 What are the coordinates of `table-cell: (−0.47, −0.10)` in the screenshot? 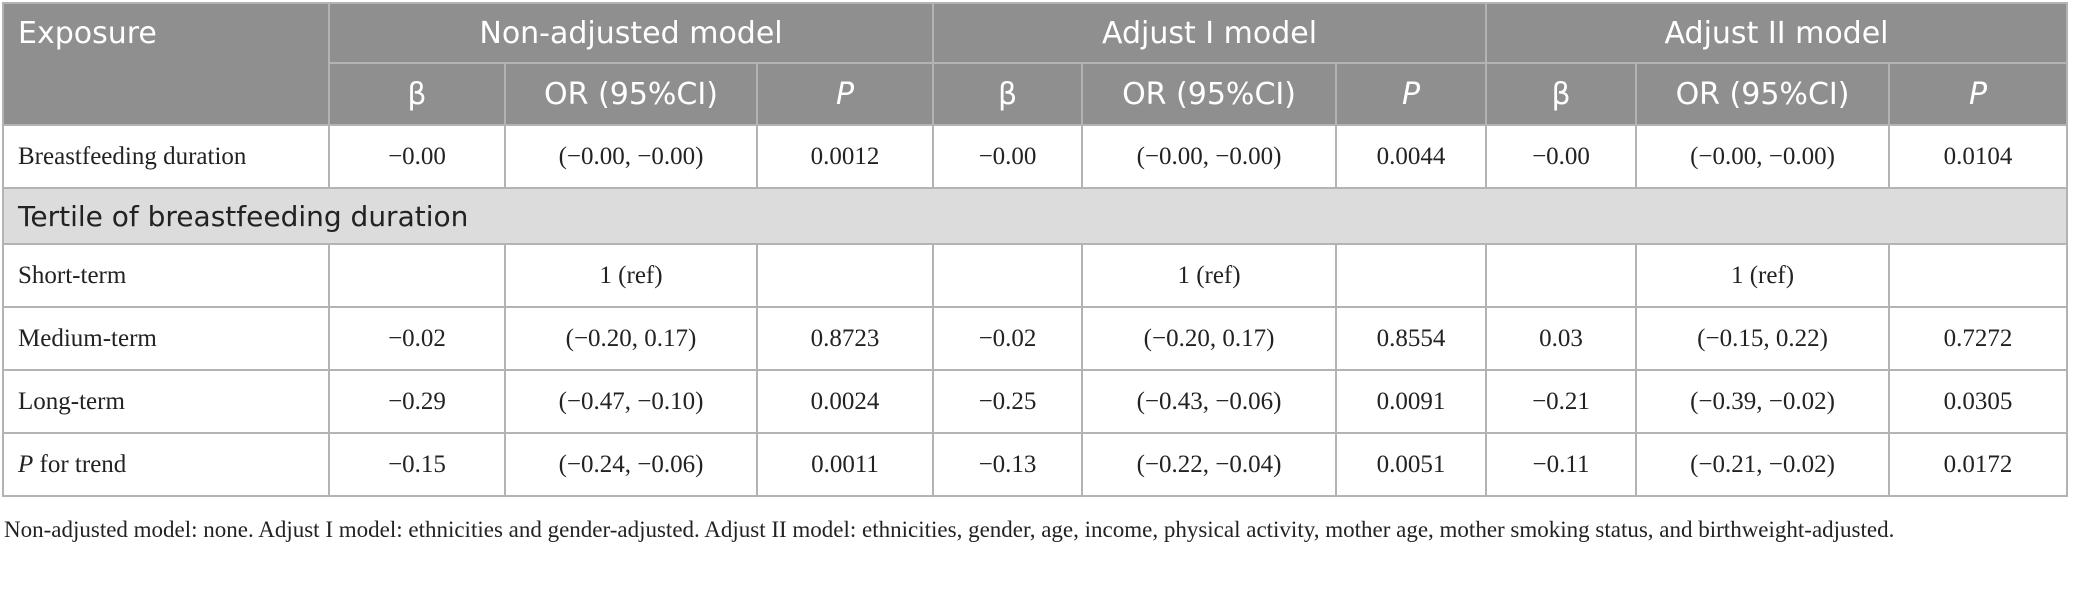 It's located at (631, 401).